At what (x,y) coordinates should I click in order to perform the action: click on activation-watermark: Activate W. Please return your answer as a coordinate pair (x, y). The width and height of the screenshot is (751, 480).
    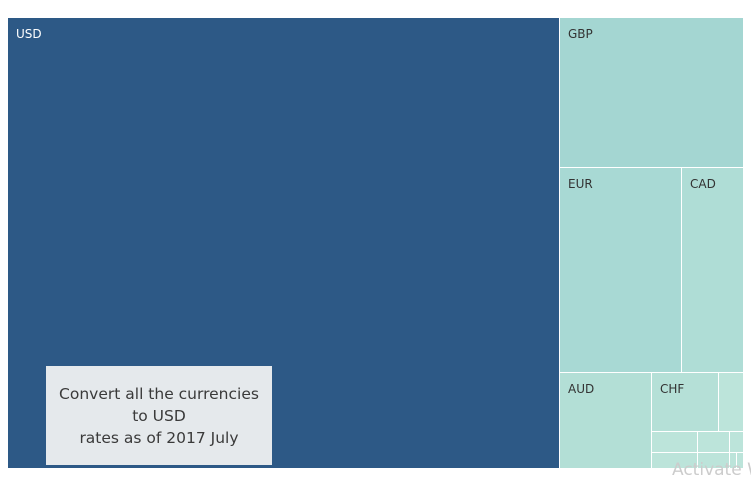
    Looking at the image, I should click on (711, 470).